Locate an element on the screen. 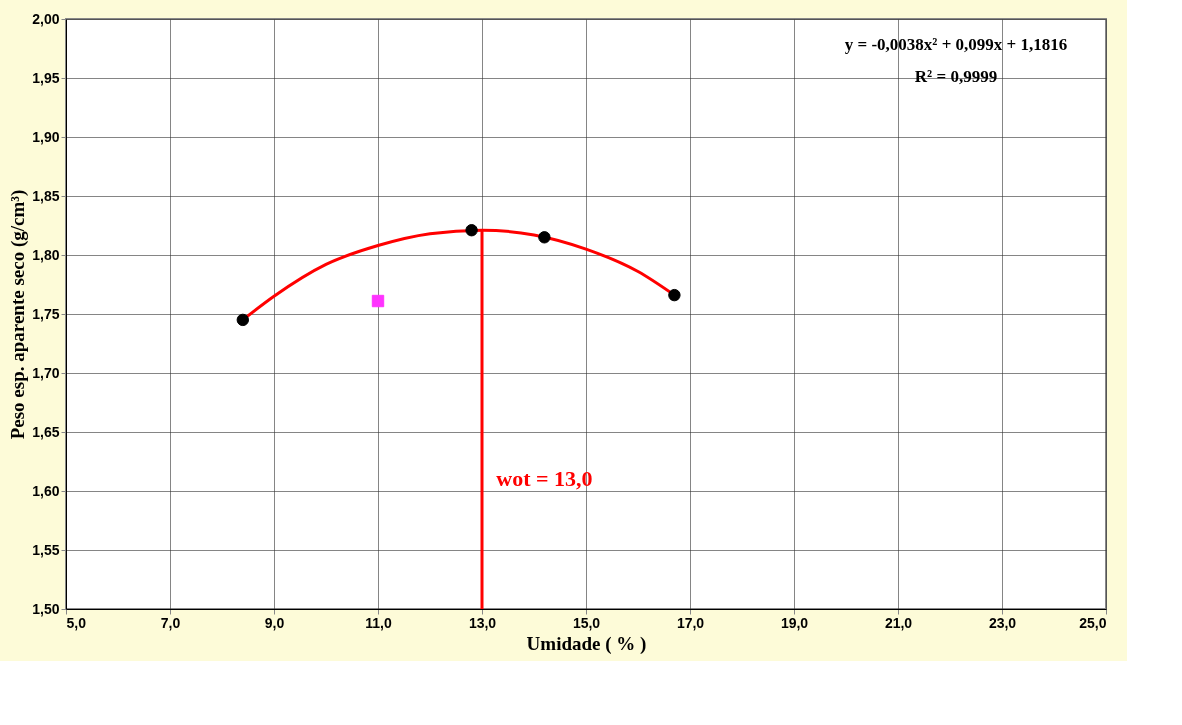 The image size is (1182, 725). y-axis-title: Peso esp. aparente seco (g/cm³) is located at coordinates (18, 314).